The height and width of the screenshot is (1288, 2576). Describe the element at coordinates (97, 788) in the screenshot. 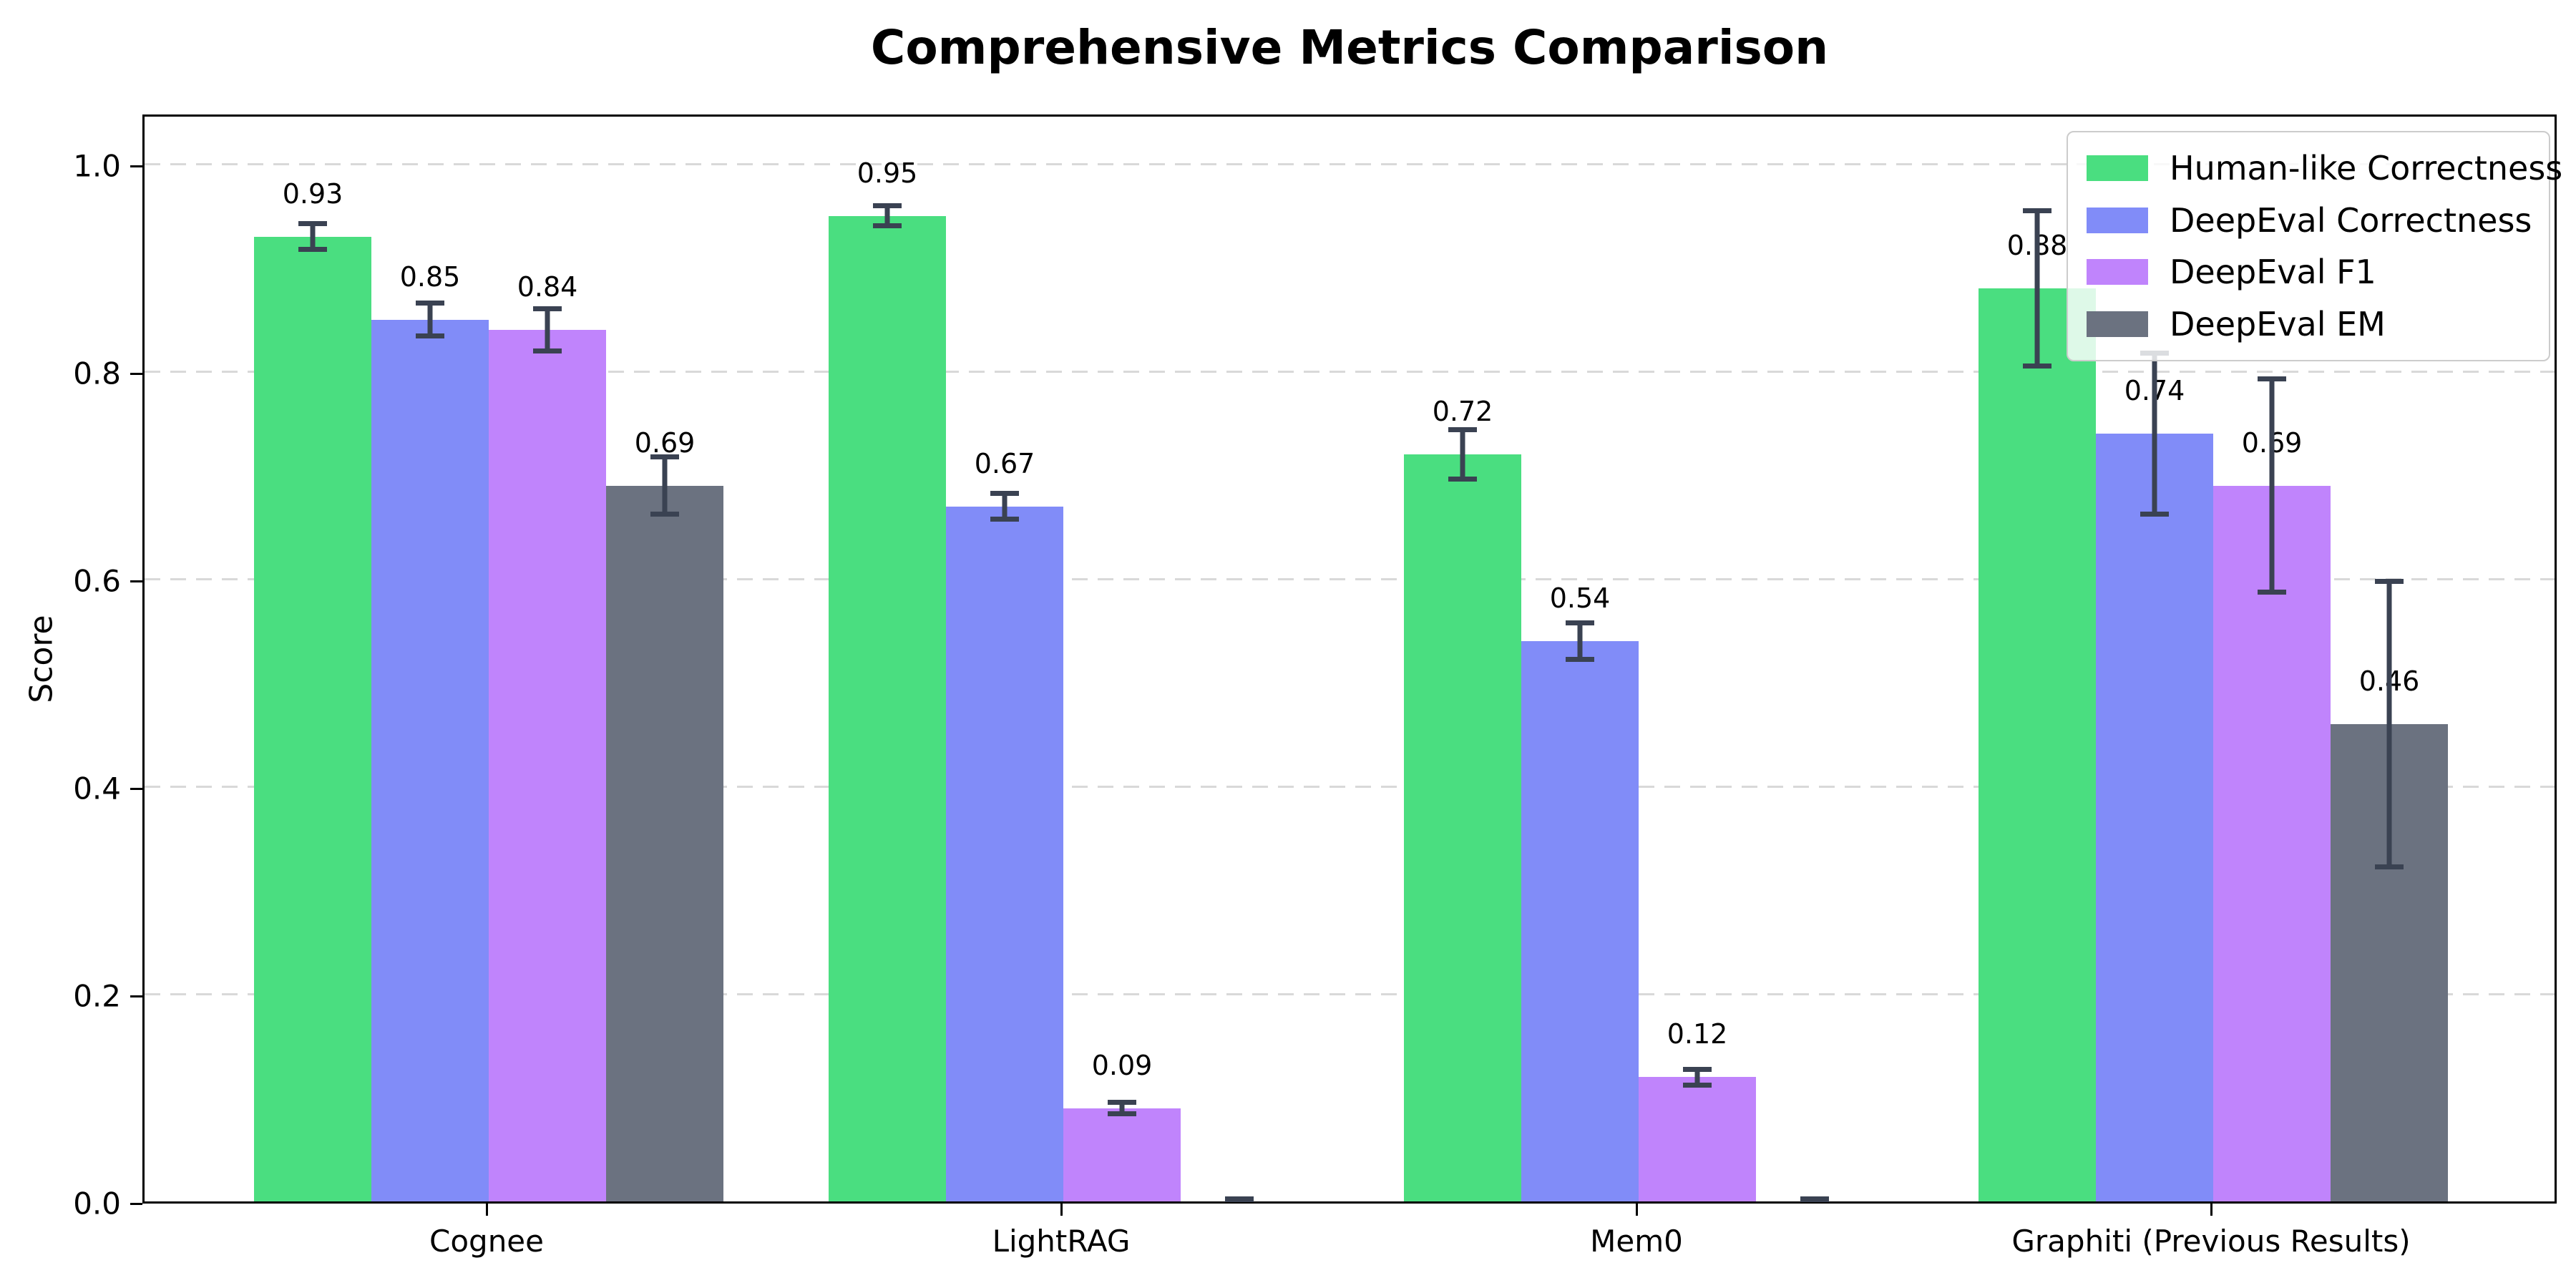

I see `y-tick-label: 0.4` at that location.